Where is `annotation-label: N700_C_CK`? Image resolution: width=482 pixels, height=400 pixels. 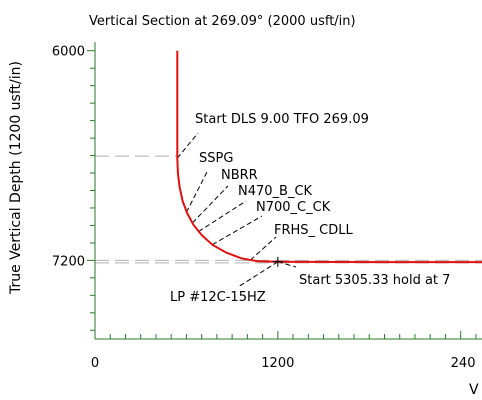
annotation-label: N700_C_CK is located at coordinates (293, 207).